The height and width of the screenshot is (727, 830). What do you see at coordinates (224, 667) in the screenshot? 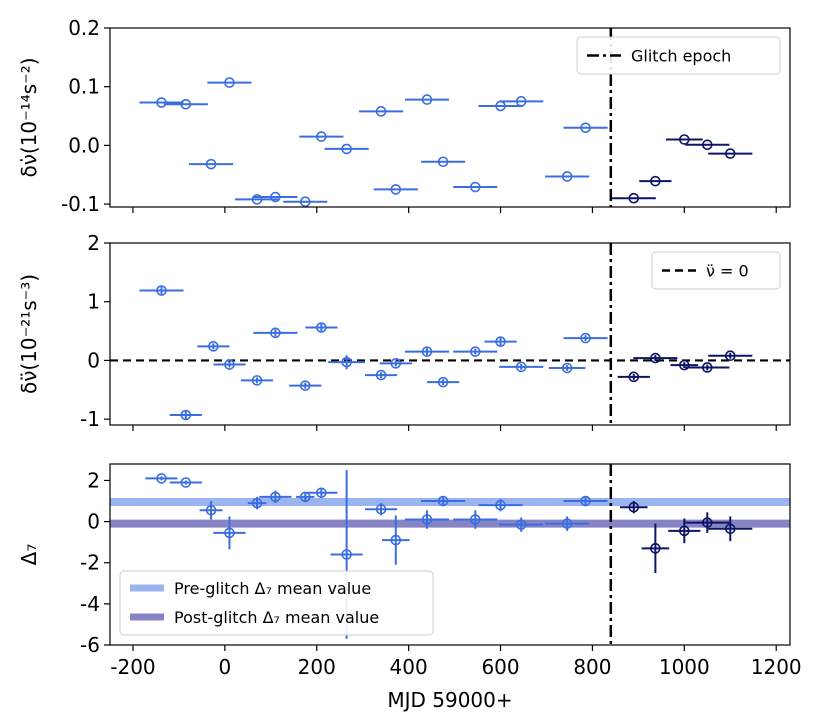
I see `x-tick-label: 0` at bounding box center [224, 667].